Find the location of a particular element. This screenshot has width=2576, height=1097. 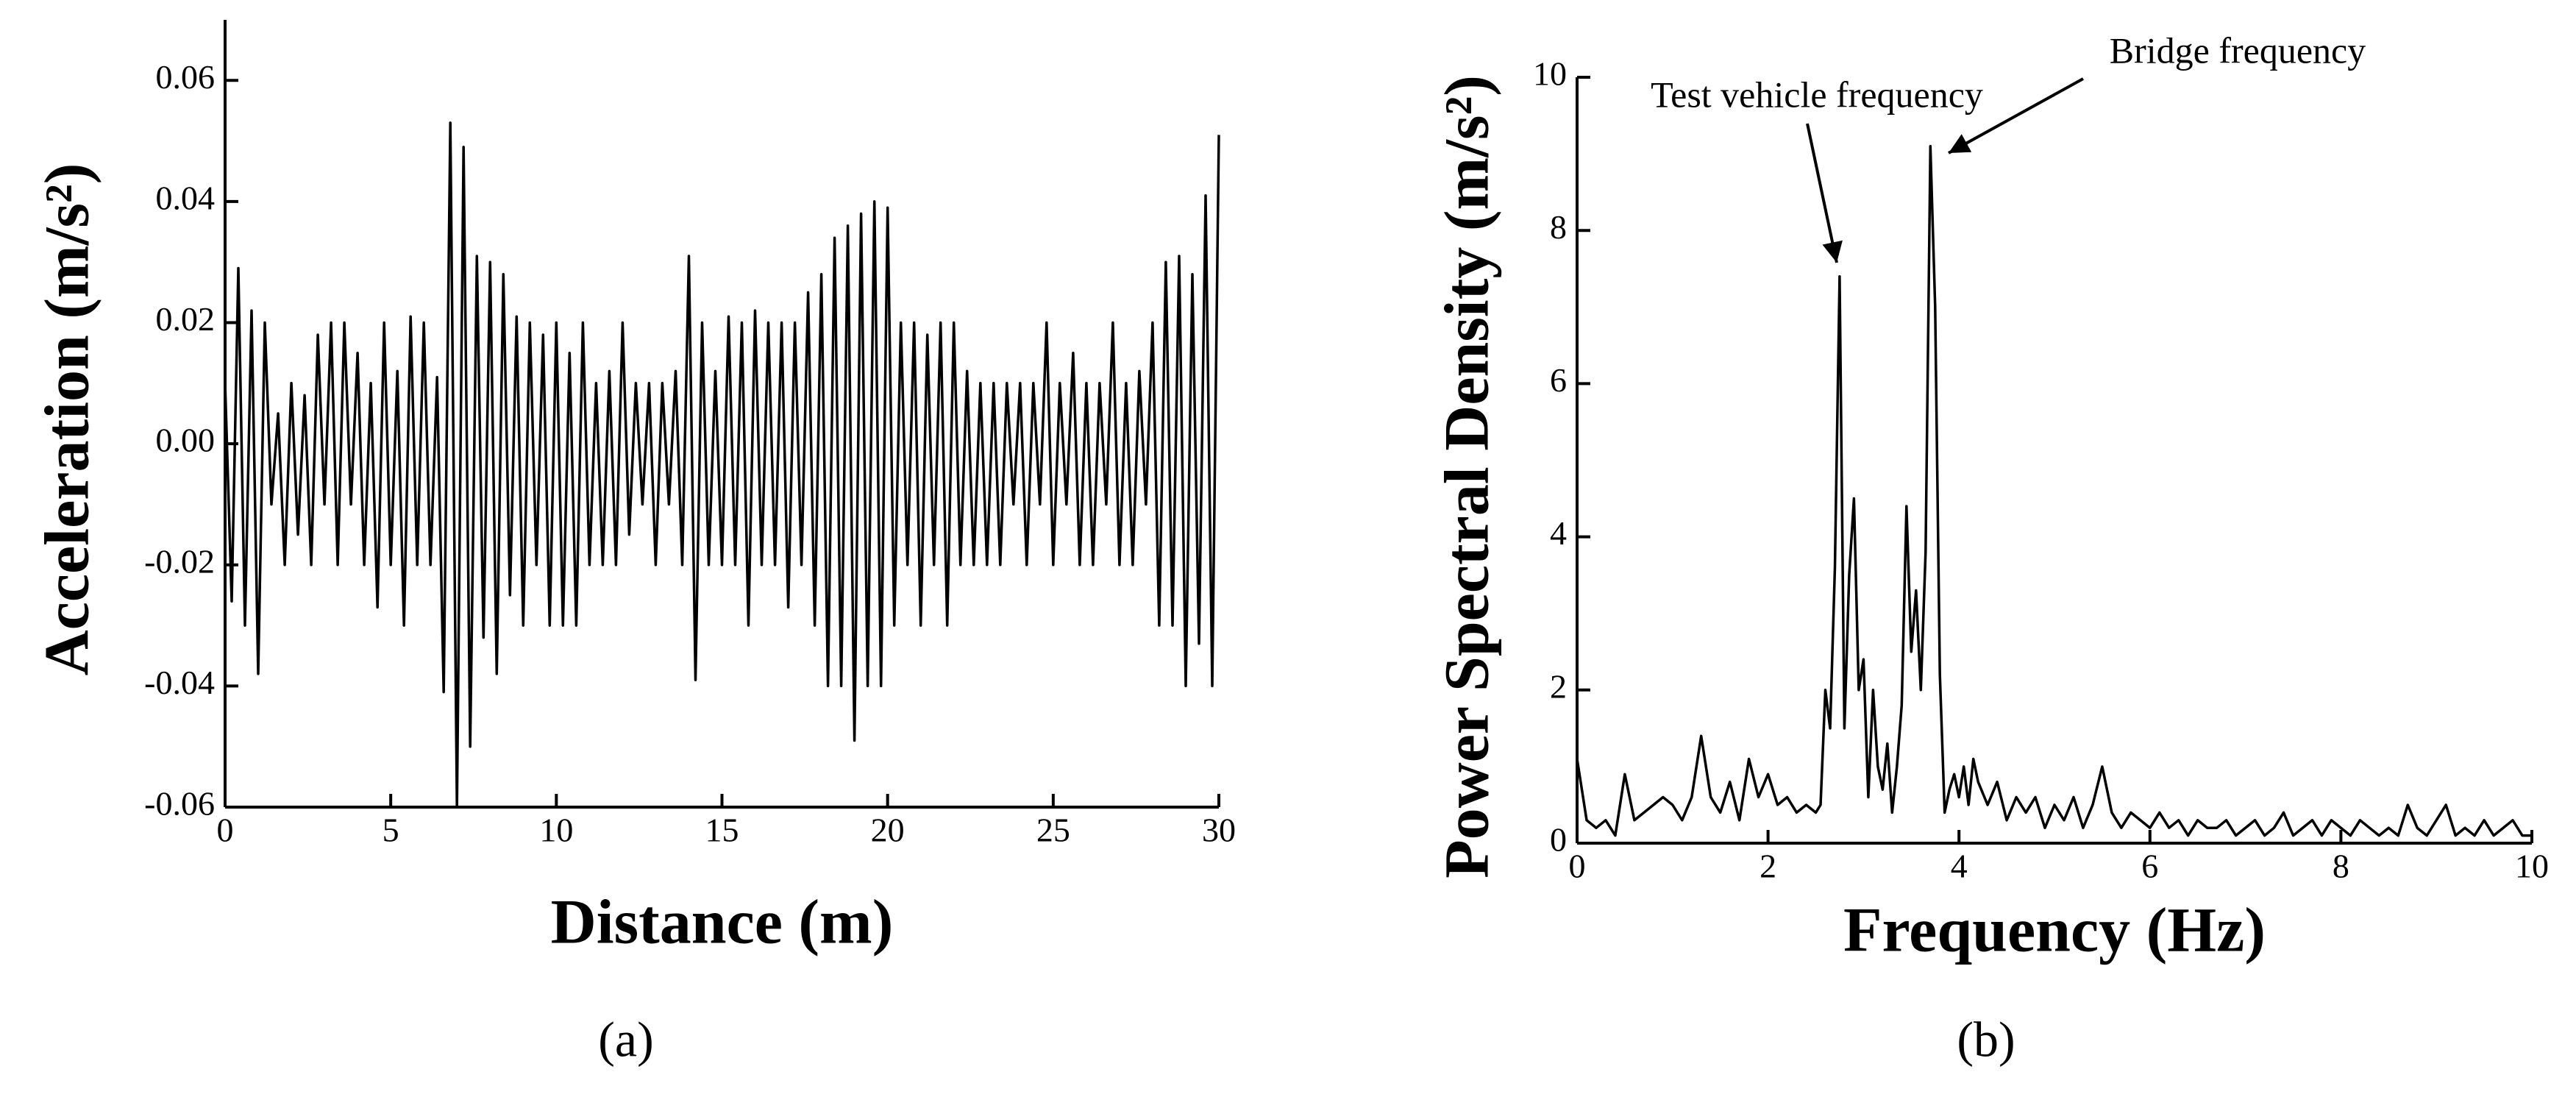

y-tick-label: 0.04 is located at coordinates (186, 197).